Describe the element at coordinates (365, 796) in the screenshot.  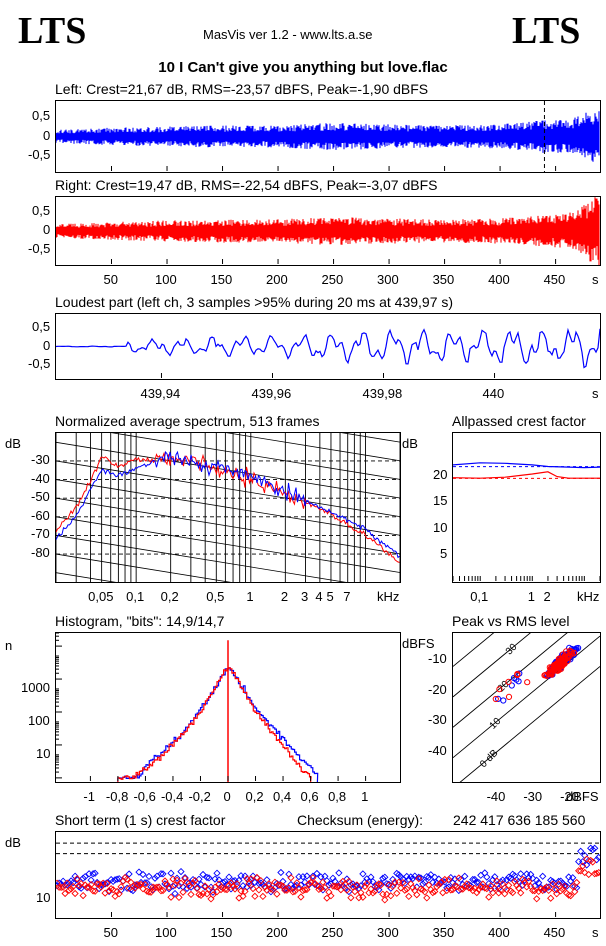
I see `histogram-xtick: 1` at that location.